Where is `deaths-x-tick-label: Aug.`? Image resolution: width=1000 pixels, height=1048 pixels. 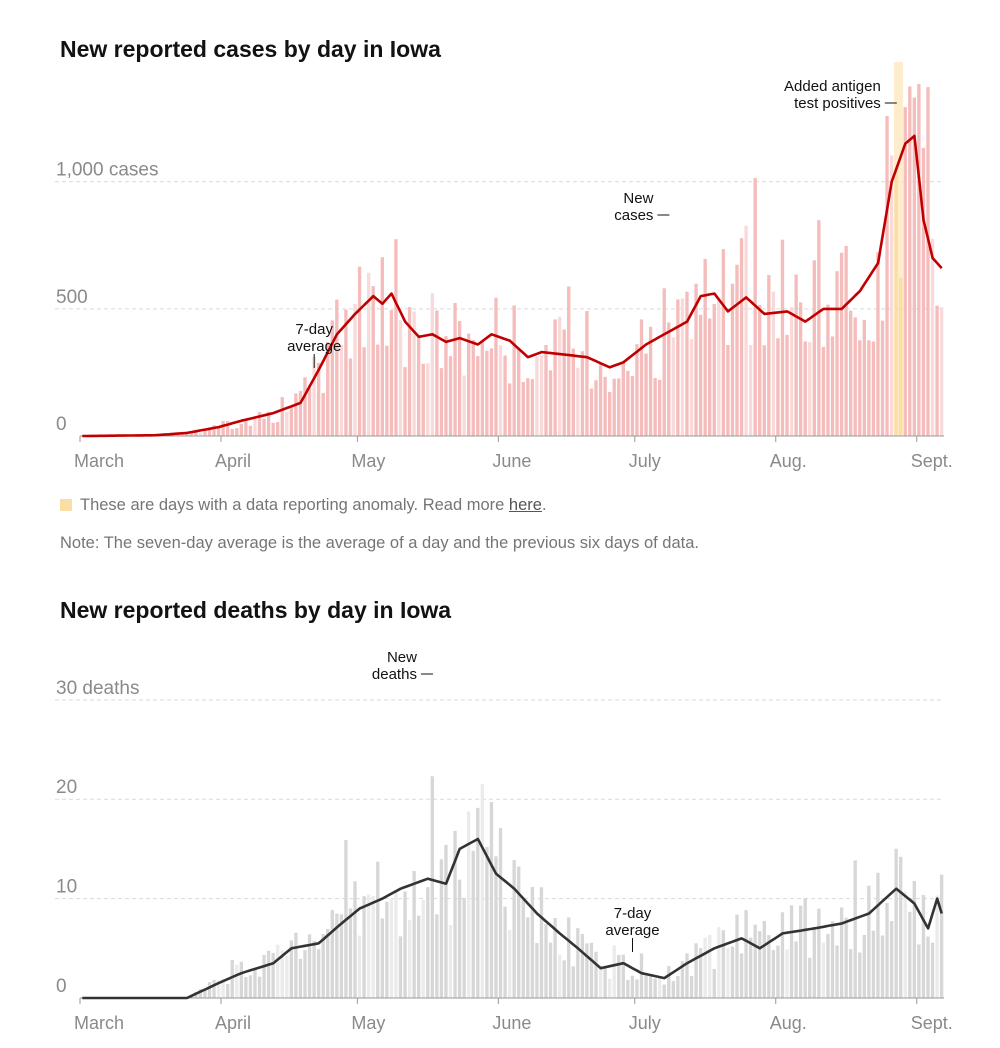 deaths-x-tick-label: Aug. is located at coordinates (788, 1023).